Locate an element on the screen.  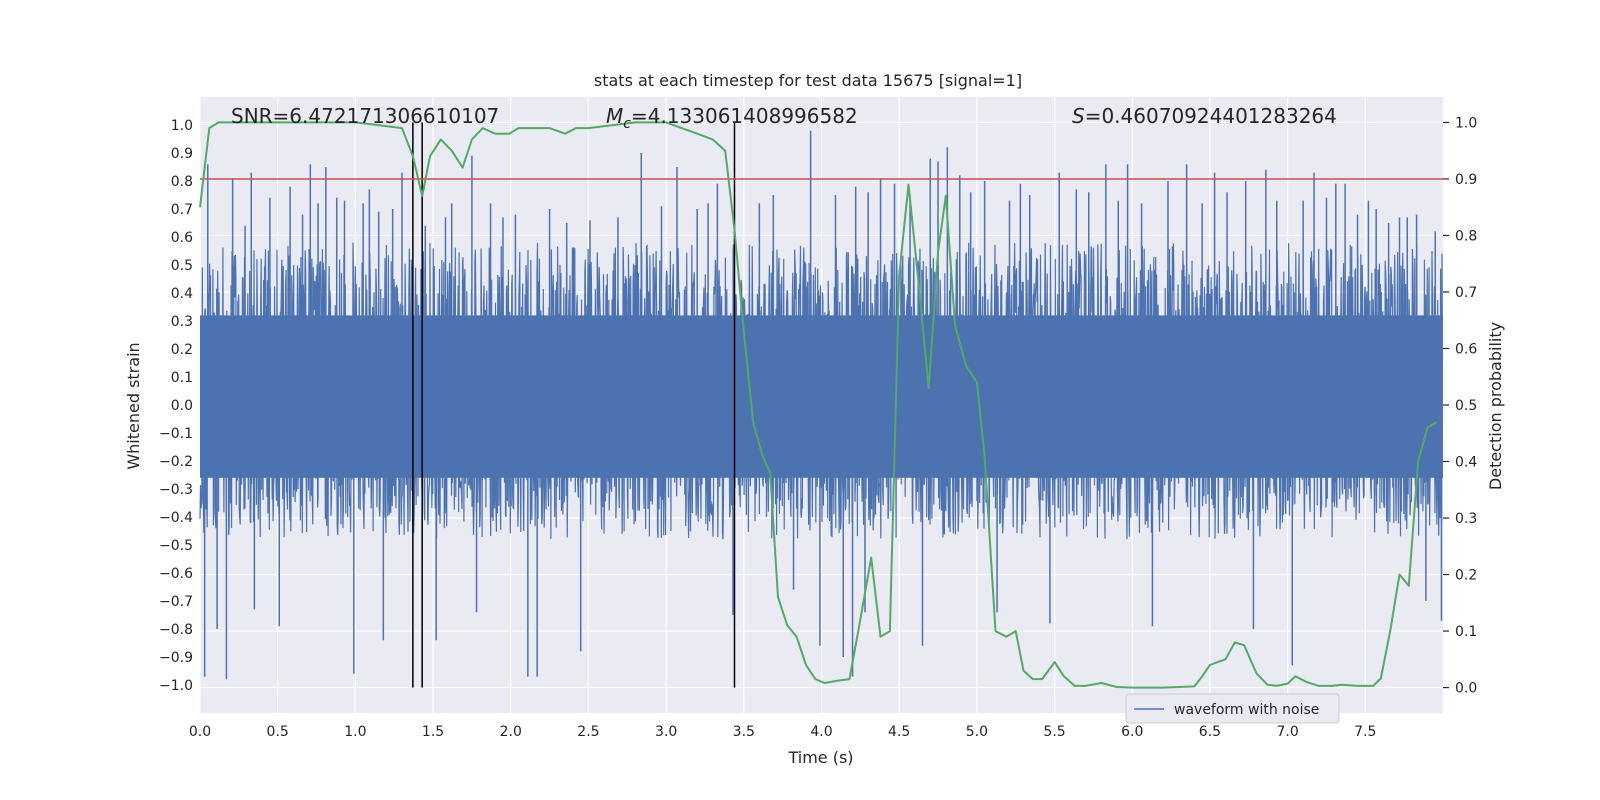
y2-tick-label: 0.4 is located at coordinates (1466, 463).